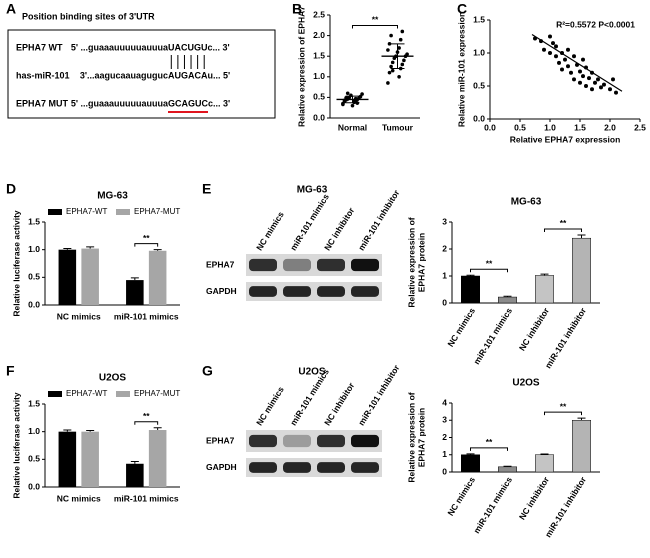 Image resolution: width=650 pixels, height=558 pixels. Describe the element at coordinates (34, 249) in the screenshot. I see `y-tick-label: 1.0` at that location.